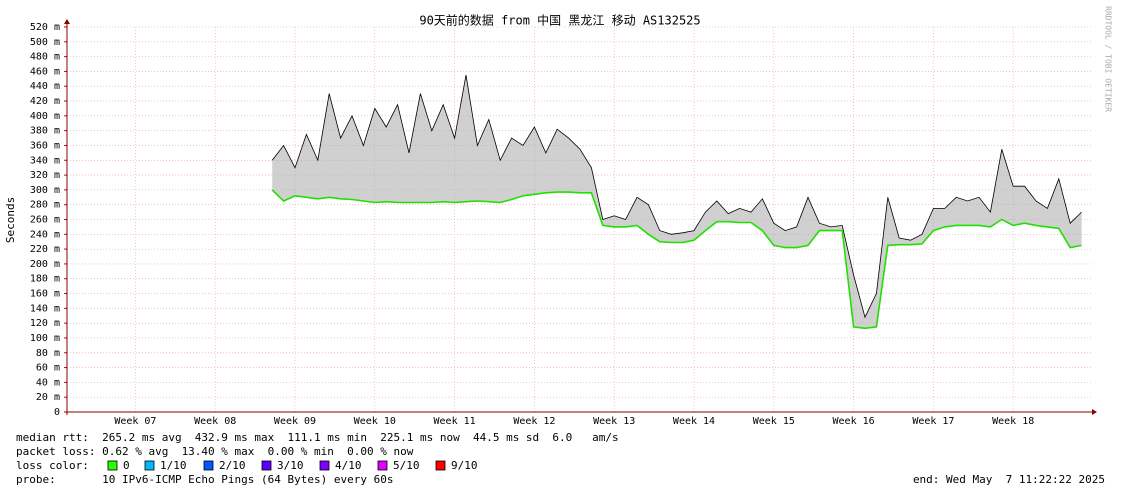 The height and width of the screenshot is (494, 1121). Describe the element at coordinates (45, 234) in the screenshot. I see `y-tick-label: 240 m` at that location.